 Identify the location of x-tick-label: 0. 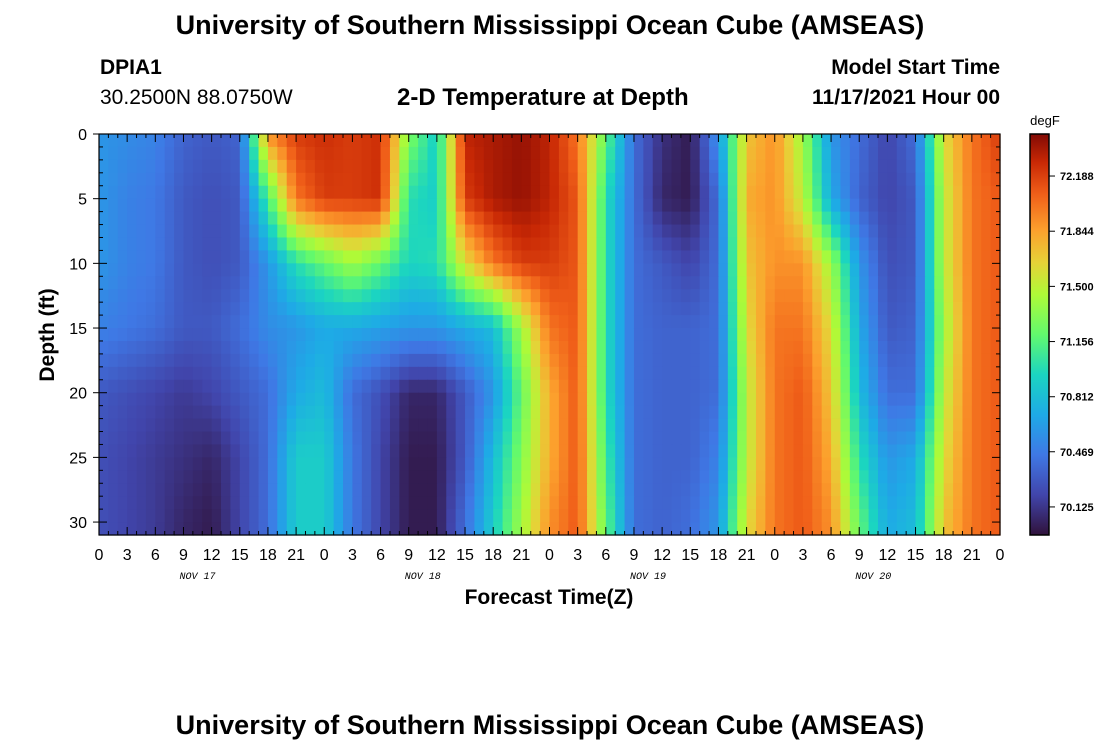
(324, 555).